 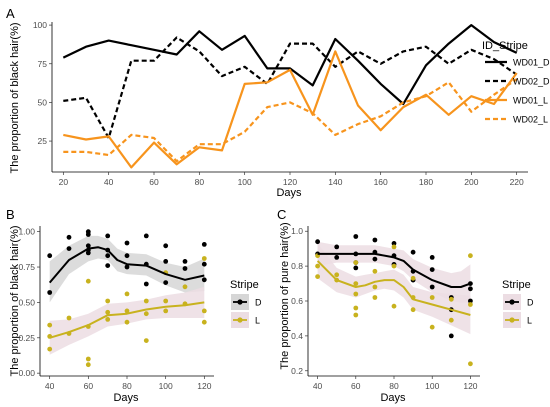 What do you see at coordinates (89, 386) in the screenshot?
I see `panel-b-x-tick-label: 60` at bounding box center [89, 386].